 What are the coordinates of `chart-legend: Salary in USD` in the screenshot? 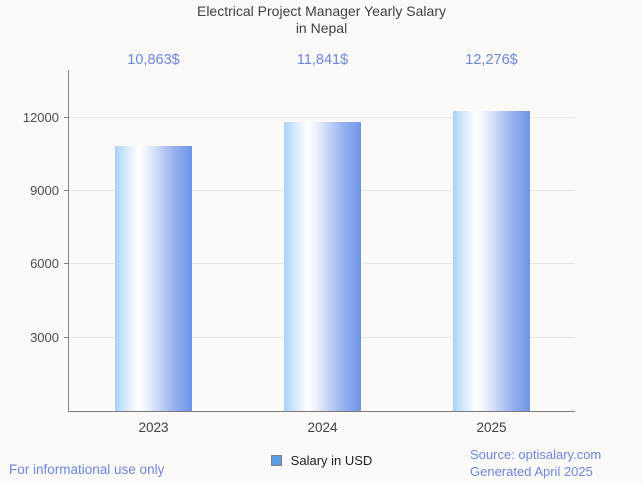 It's located at (321, 460).